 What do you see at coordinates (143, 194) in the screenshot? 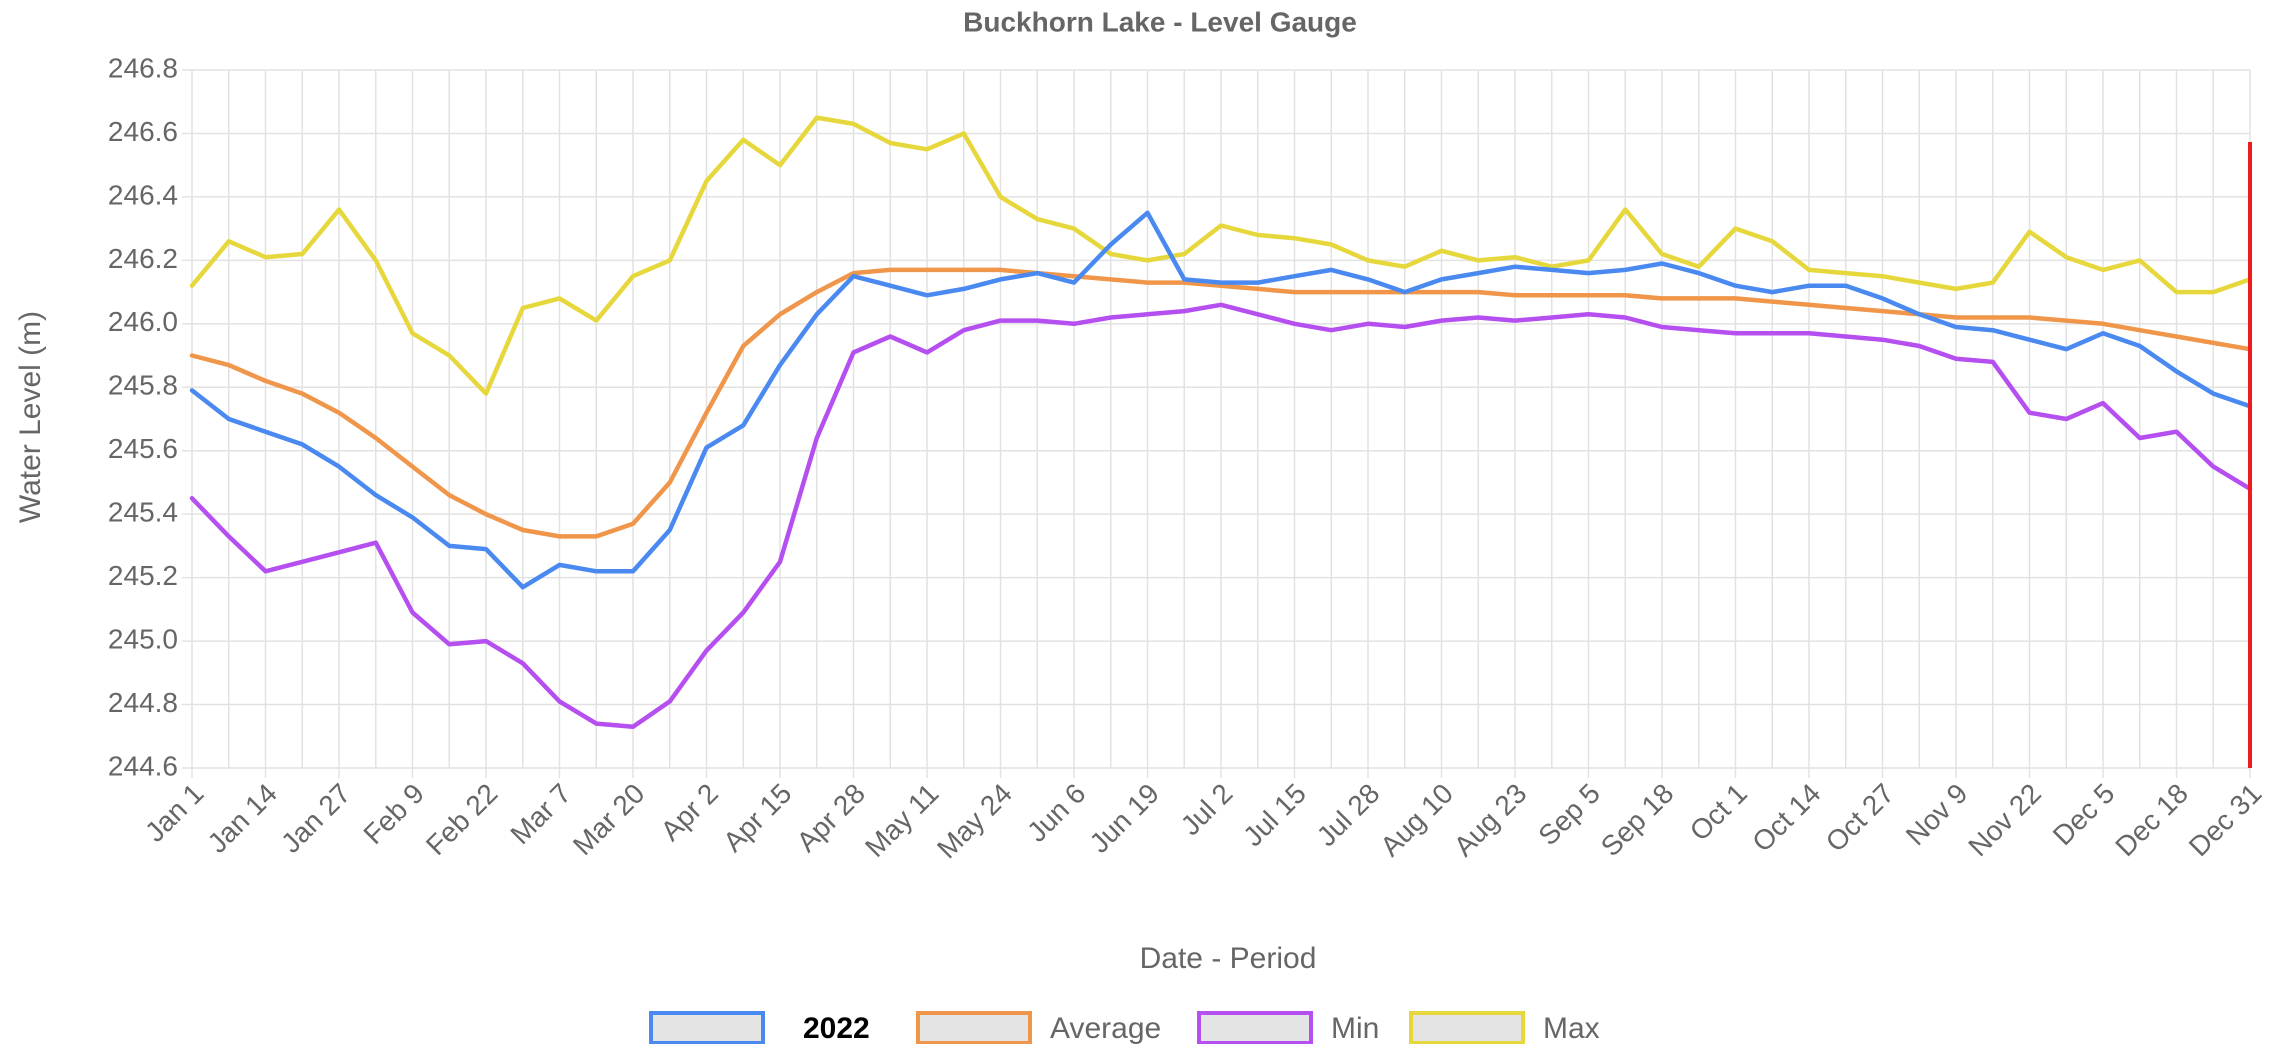
I see `y-tick-label: 246.4` at bounding box center [143, 194].